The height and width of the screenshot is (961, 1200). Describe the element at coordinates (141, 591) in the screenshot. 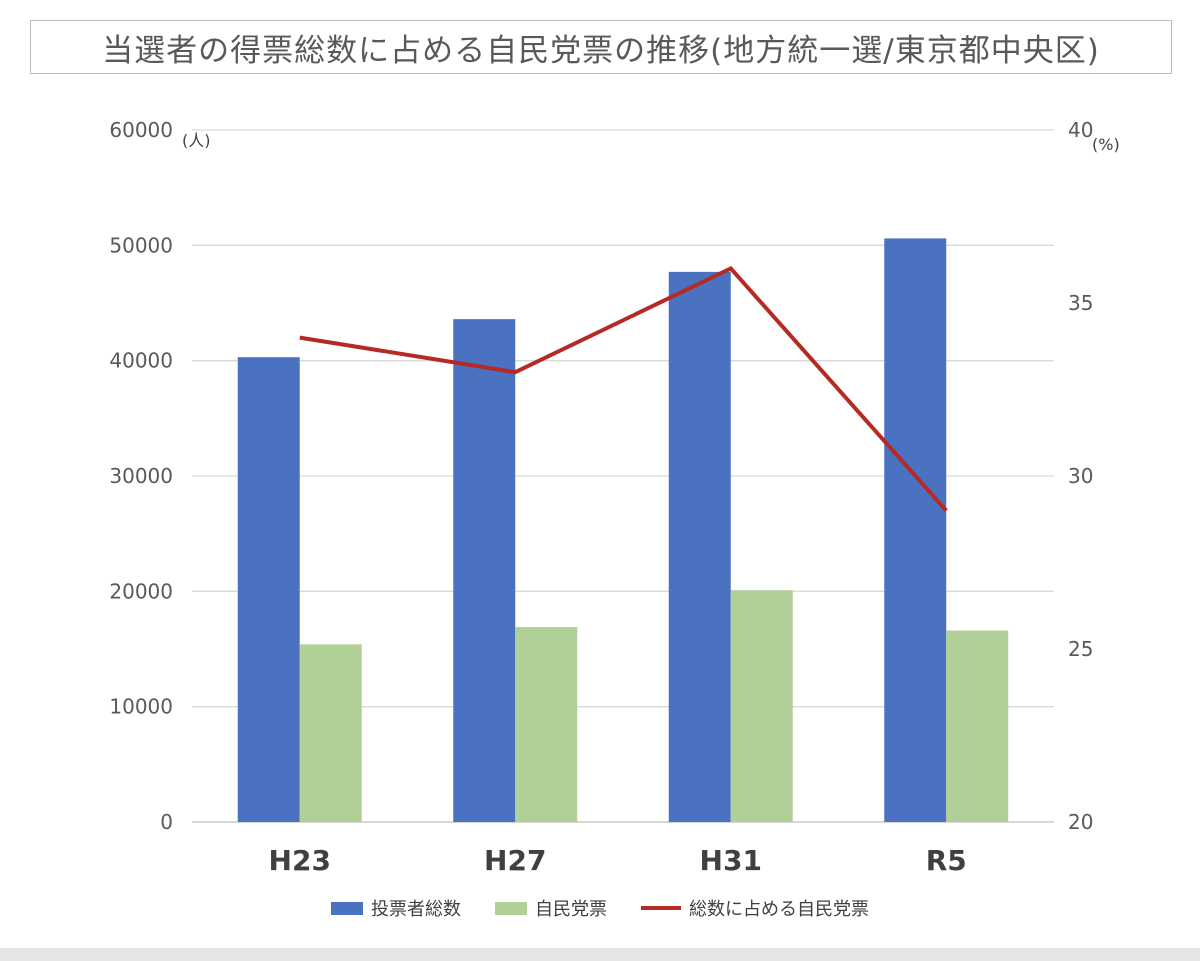

I see `y-left-tick-label: 20000` at that location.